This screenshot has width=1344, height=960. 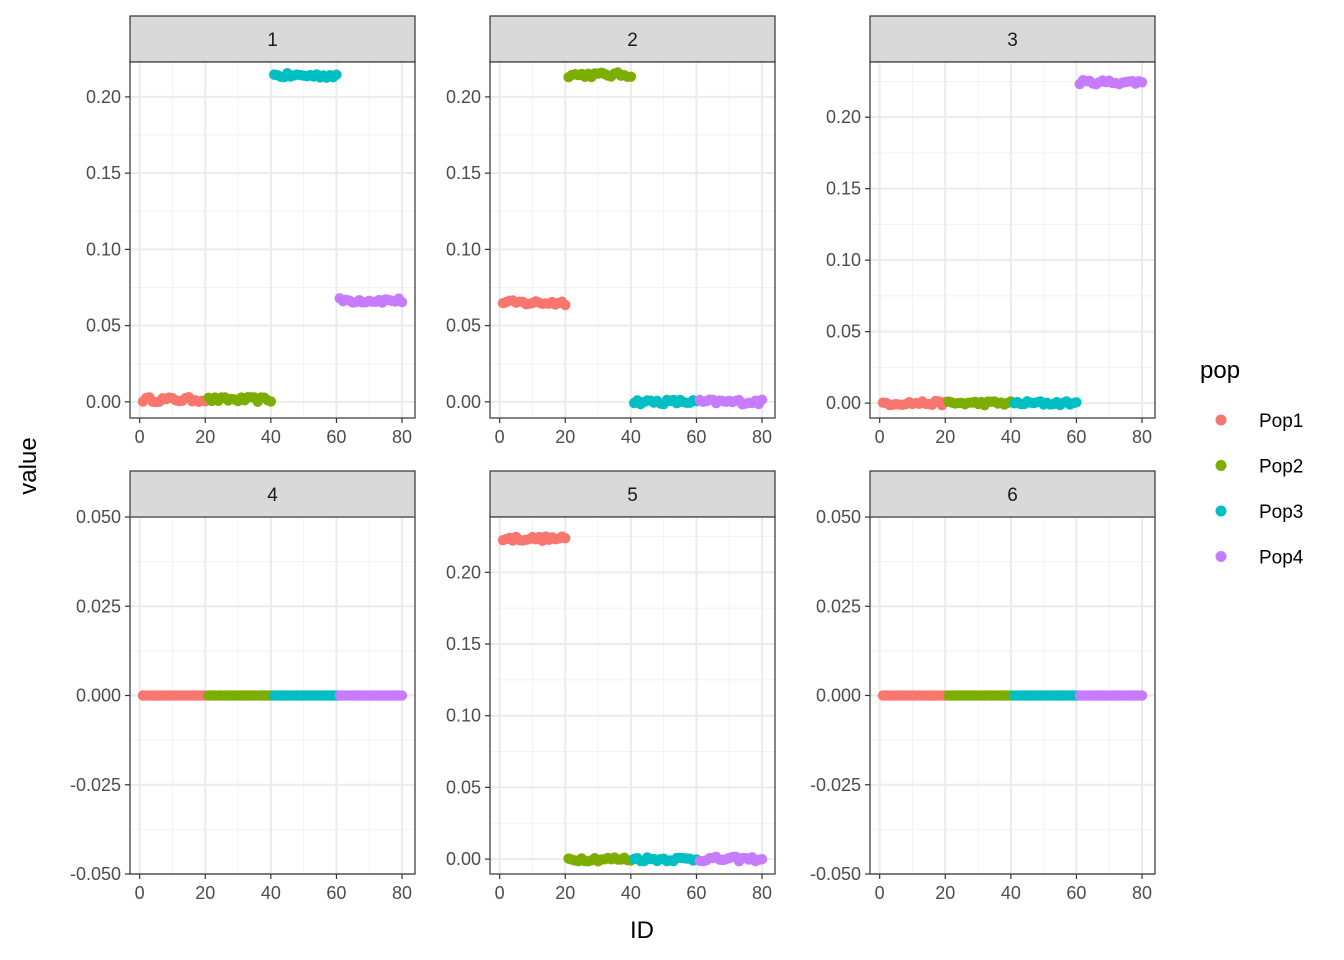 I want to click on legend-title: pop, so click(x=1220, y=370).